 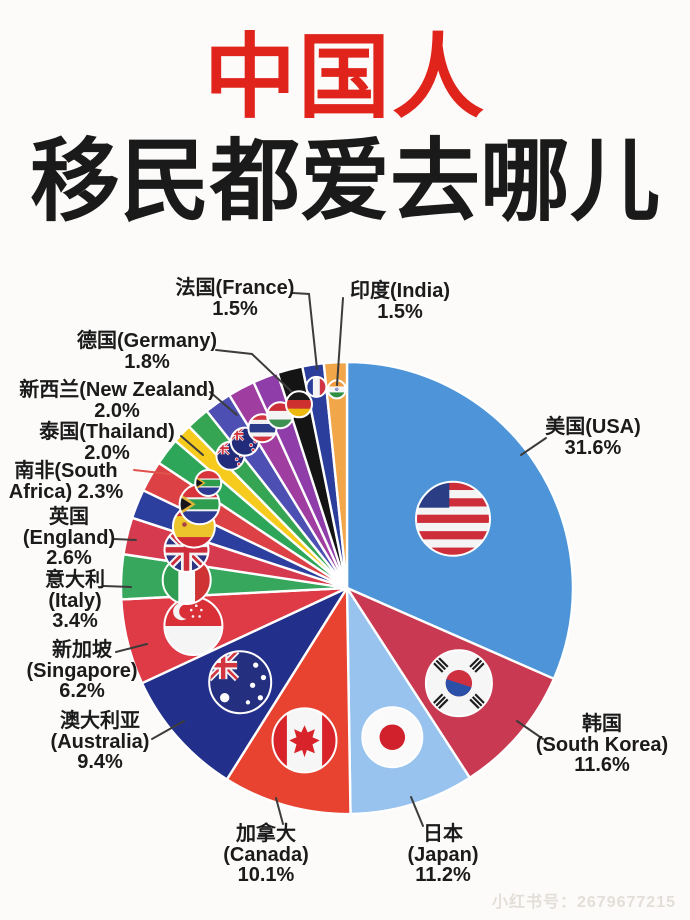 What do you see at coordinates (152, 472) in the screenshot?
I see `leader-line-south-africa` at bounding box center [152, 472].